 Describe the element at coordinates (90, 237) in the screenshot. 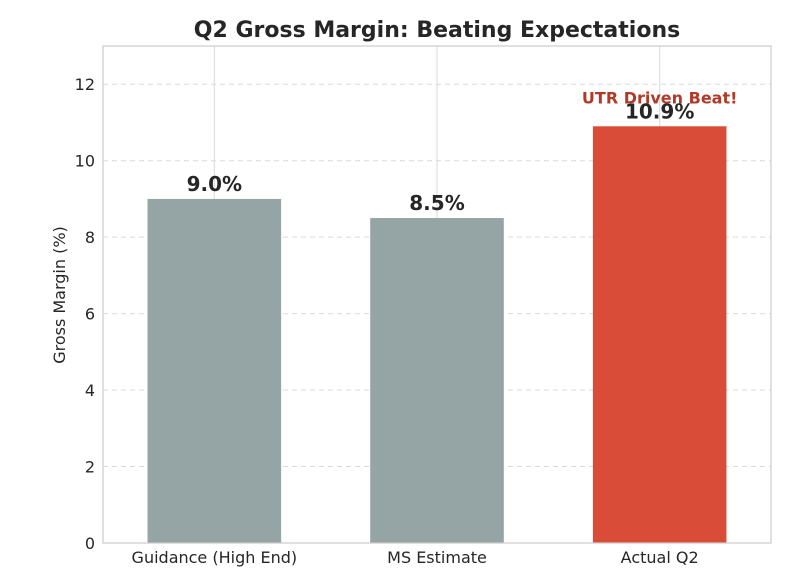

I see `y-tick-label: 8` at that location.